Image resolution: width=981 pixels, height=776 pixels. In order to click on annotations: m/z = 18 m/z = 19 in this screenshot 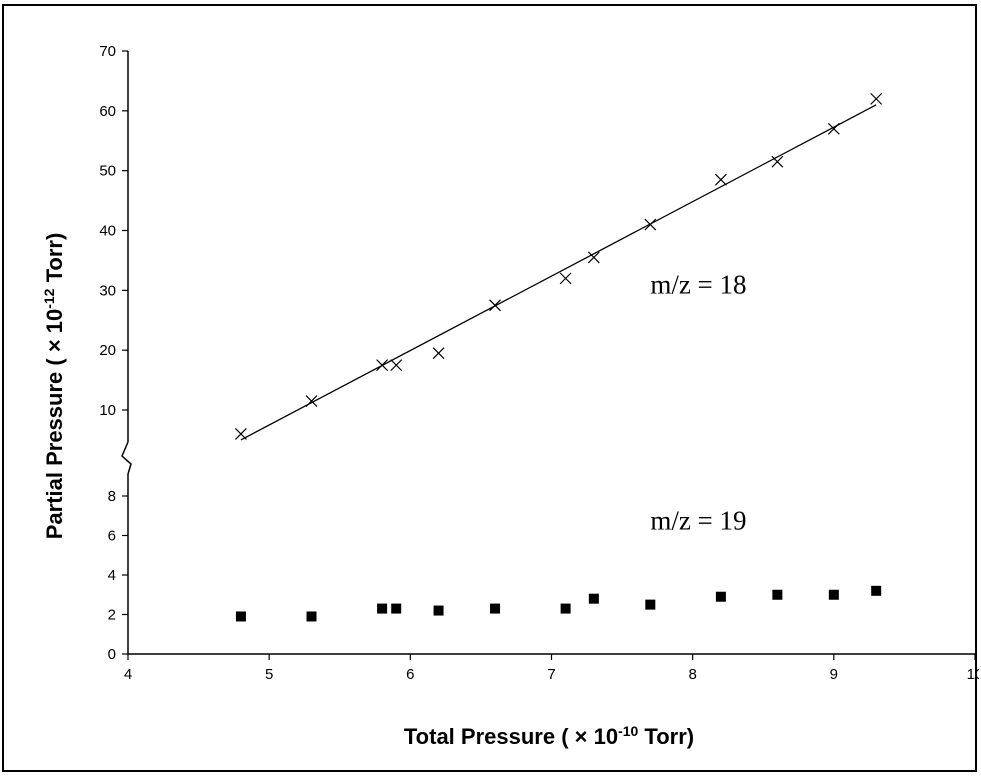, I will do `click(698, 402)`.